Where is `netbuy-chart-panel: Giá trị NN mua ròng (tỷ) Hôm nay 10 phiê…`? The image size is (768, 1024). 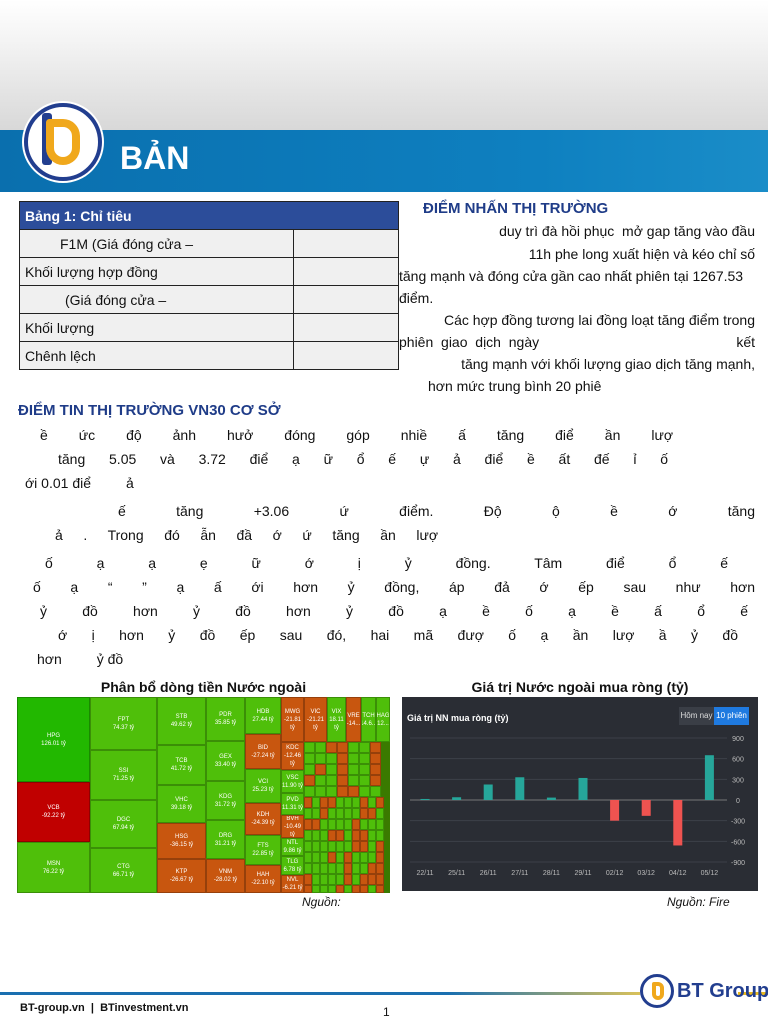
netbuy-chart-panel: Giá trị NN mua ròng (tỷ) Hôm nay 10 phiê… is located at coordinates (580, 794).